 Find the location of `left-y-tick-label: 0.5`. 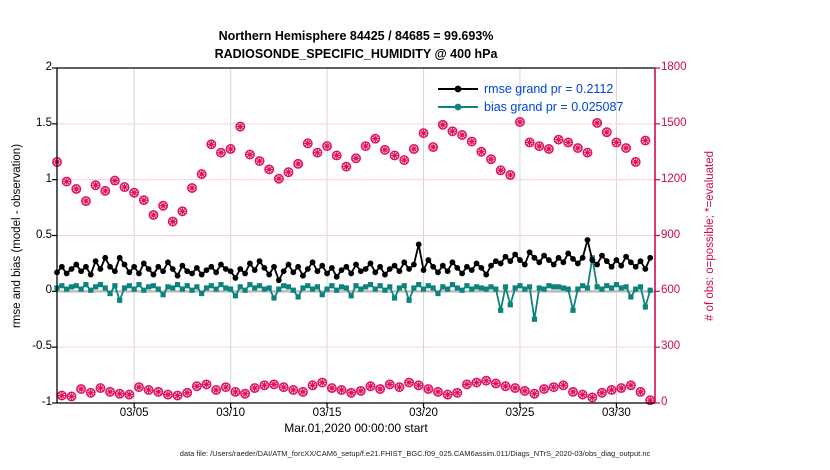

left-y-tick-label: 0.5 is located at coordinates (44, 234).